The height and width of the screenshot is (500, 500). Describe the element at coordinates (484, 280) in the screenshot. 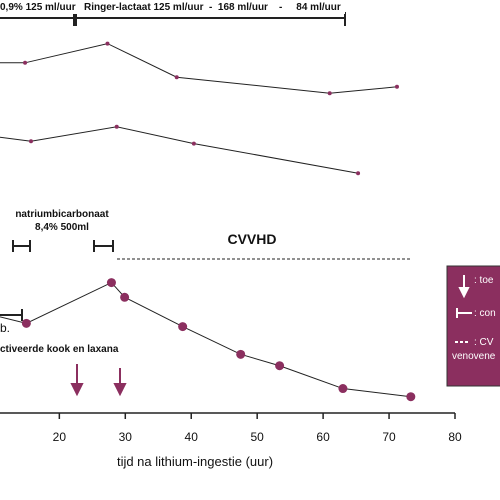

I see `legend-text: : toe` at that location.